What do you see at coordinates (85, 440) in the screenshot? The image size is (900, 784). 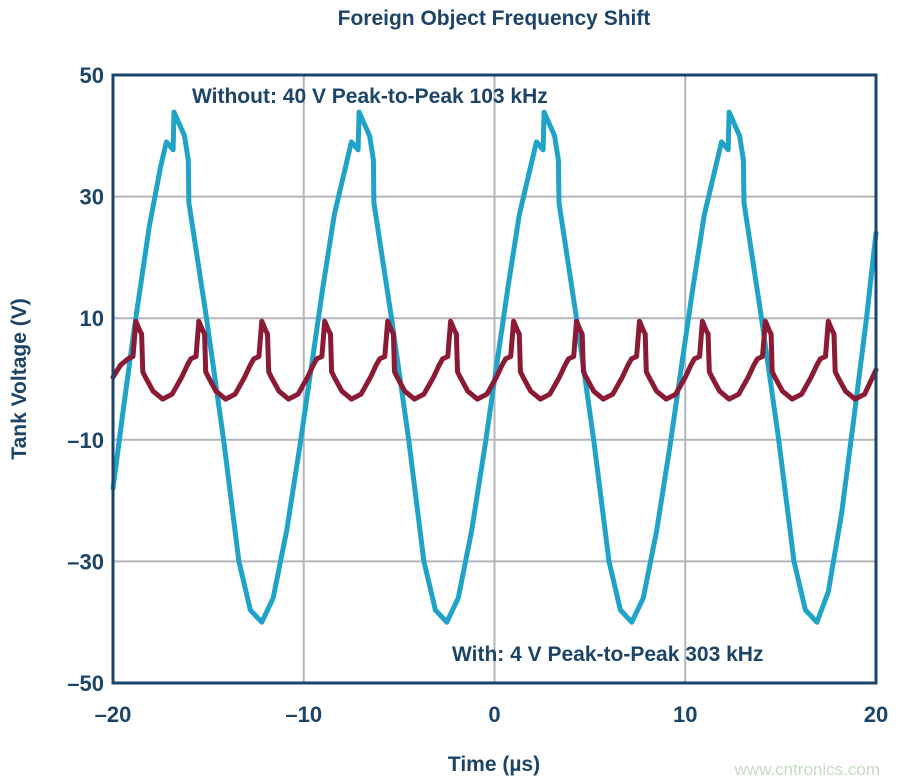 I see `y-tick-label: –10` at bounding box center [85, 440].